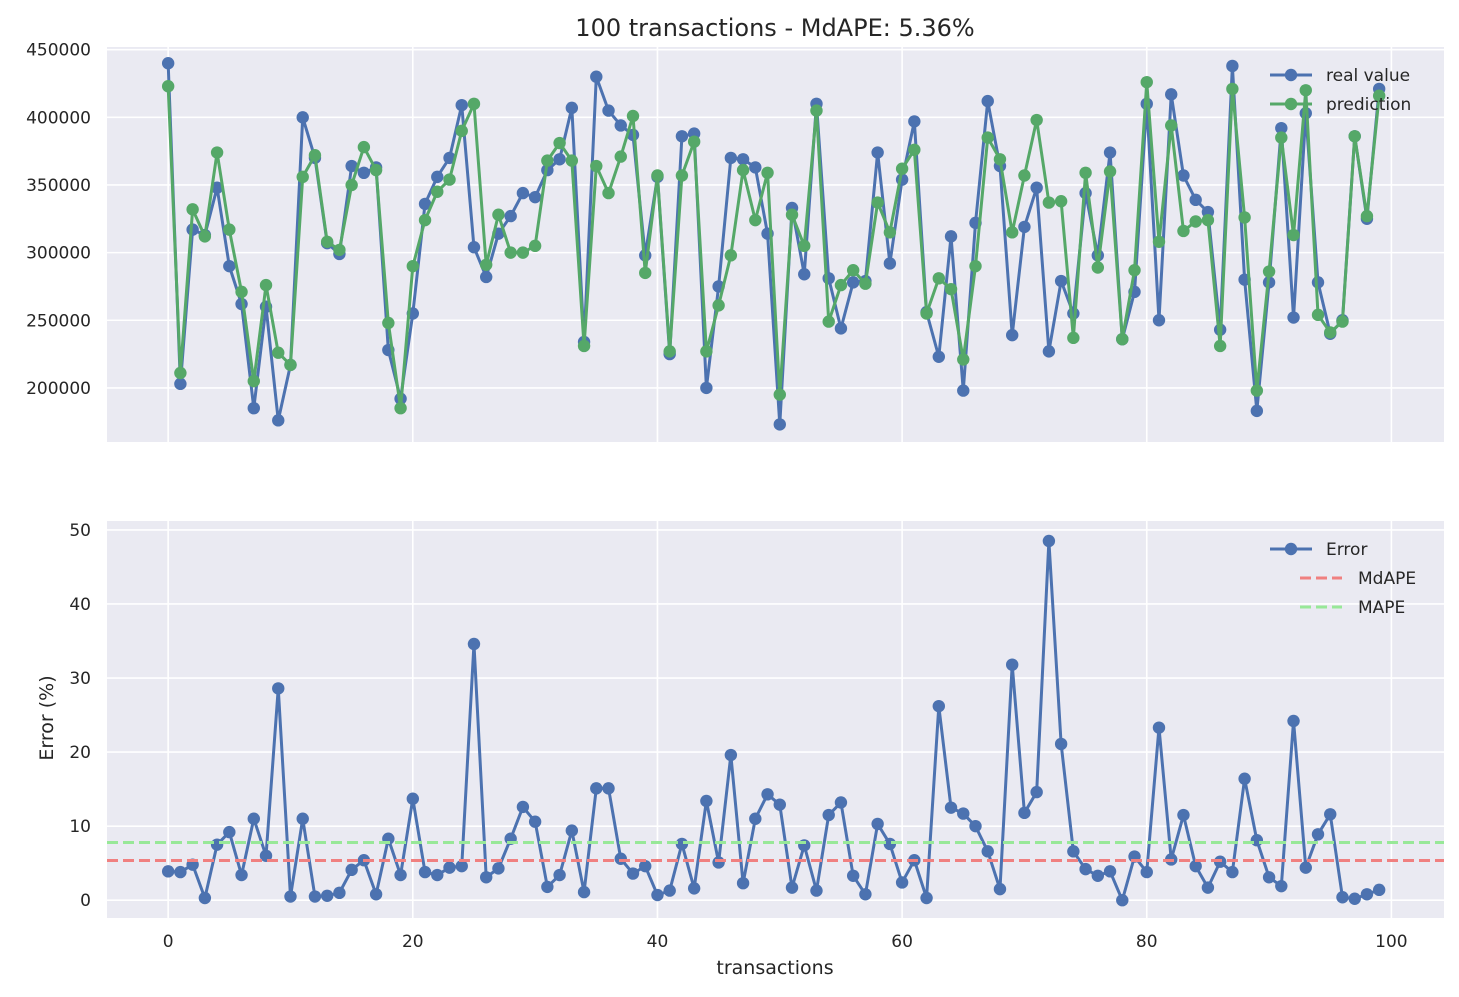  What do you see at coordinates (47, 717) in the screenshot?
I see `y-axis-title-bottom: Error (%)` at bounding box center [47, 717].